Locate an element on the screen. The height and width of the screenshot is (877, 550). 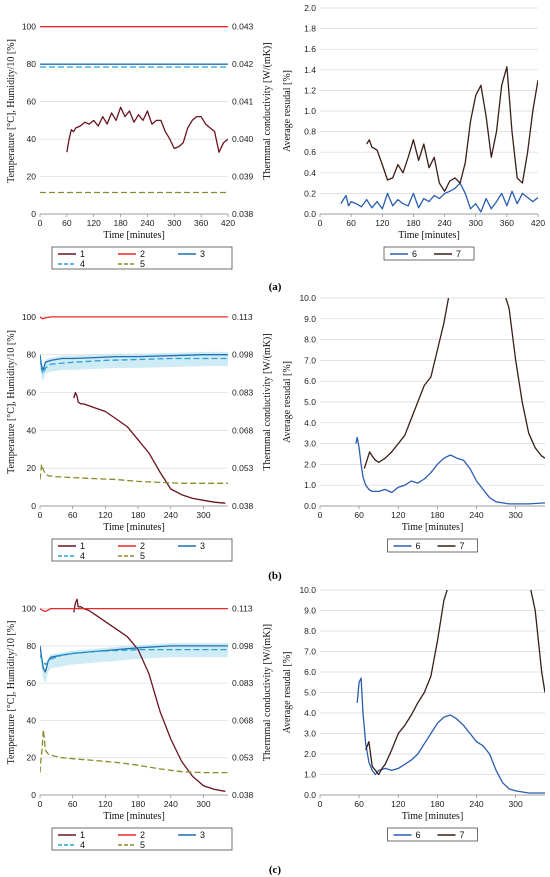
y-tick-label: 0 is located at coordinates (33, 795).